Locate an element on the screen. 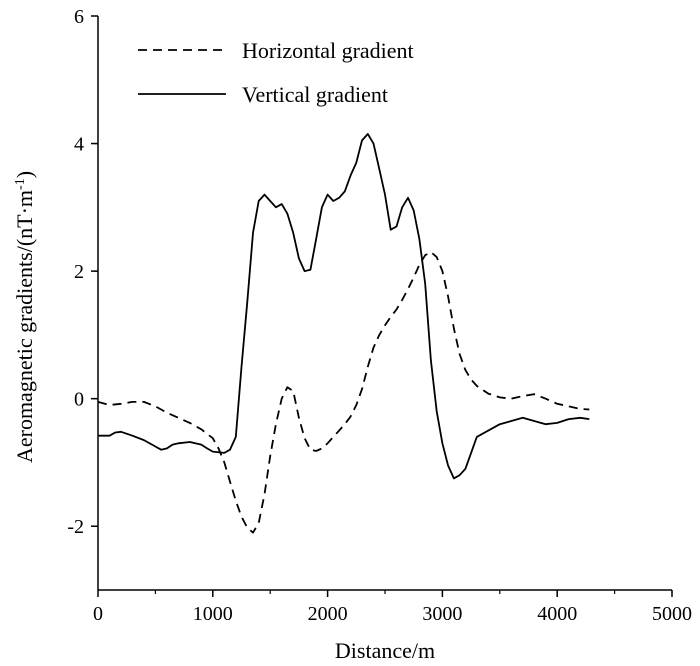  legend-label: Horizontal gradient is located at coordinates (328, 50).